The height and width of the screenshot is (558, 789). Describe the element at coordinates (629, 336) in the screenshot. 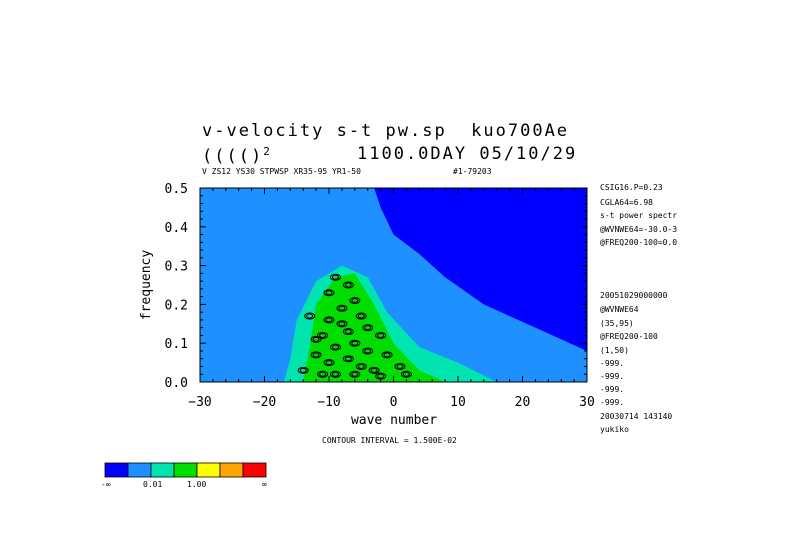

I see `side-annotation: @FREQ200-100` at that location.